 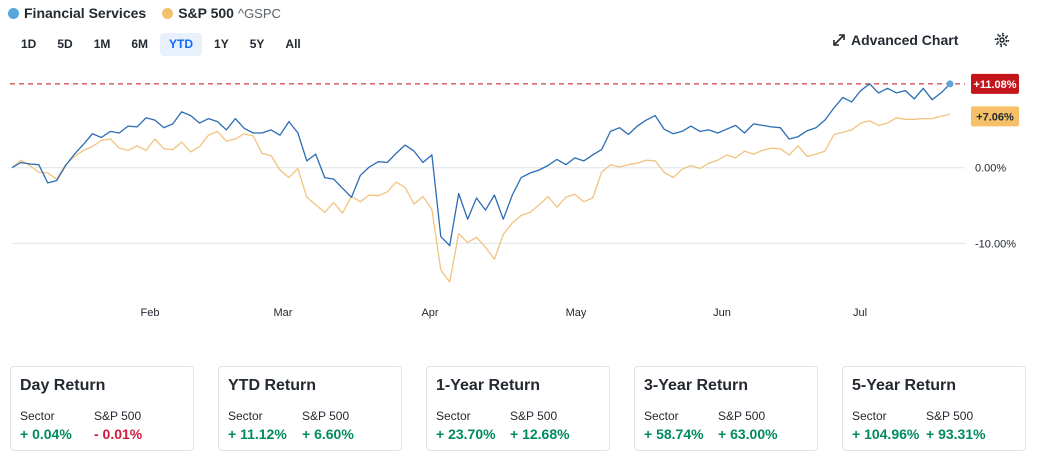 What do you see at coordinates (152, 13) in the screenshot?
I see `chart-legend: Financial Services S&P 500 ^GSPC` at bounding box center [152, 13].